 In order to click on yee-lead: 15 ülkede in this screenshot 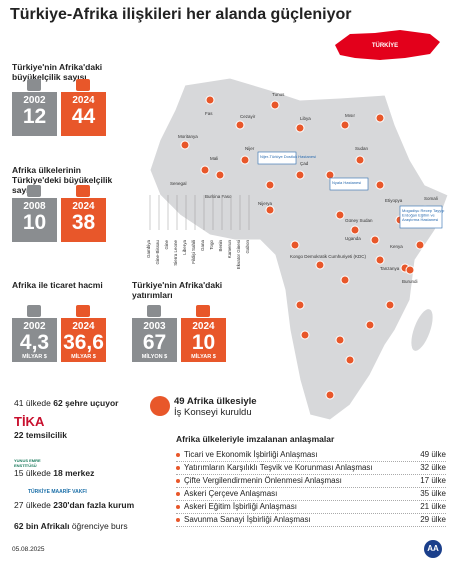, I will do `click(32, 473)`.